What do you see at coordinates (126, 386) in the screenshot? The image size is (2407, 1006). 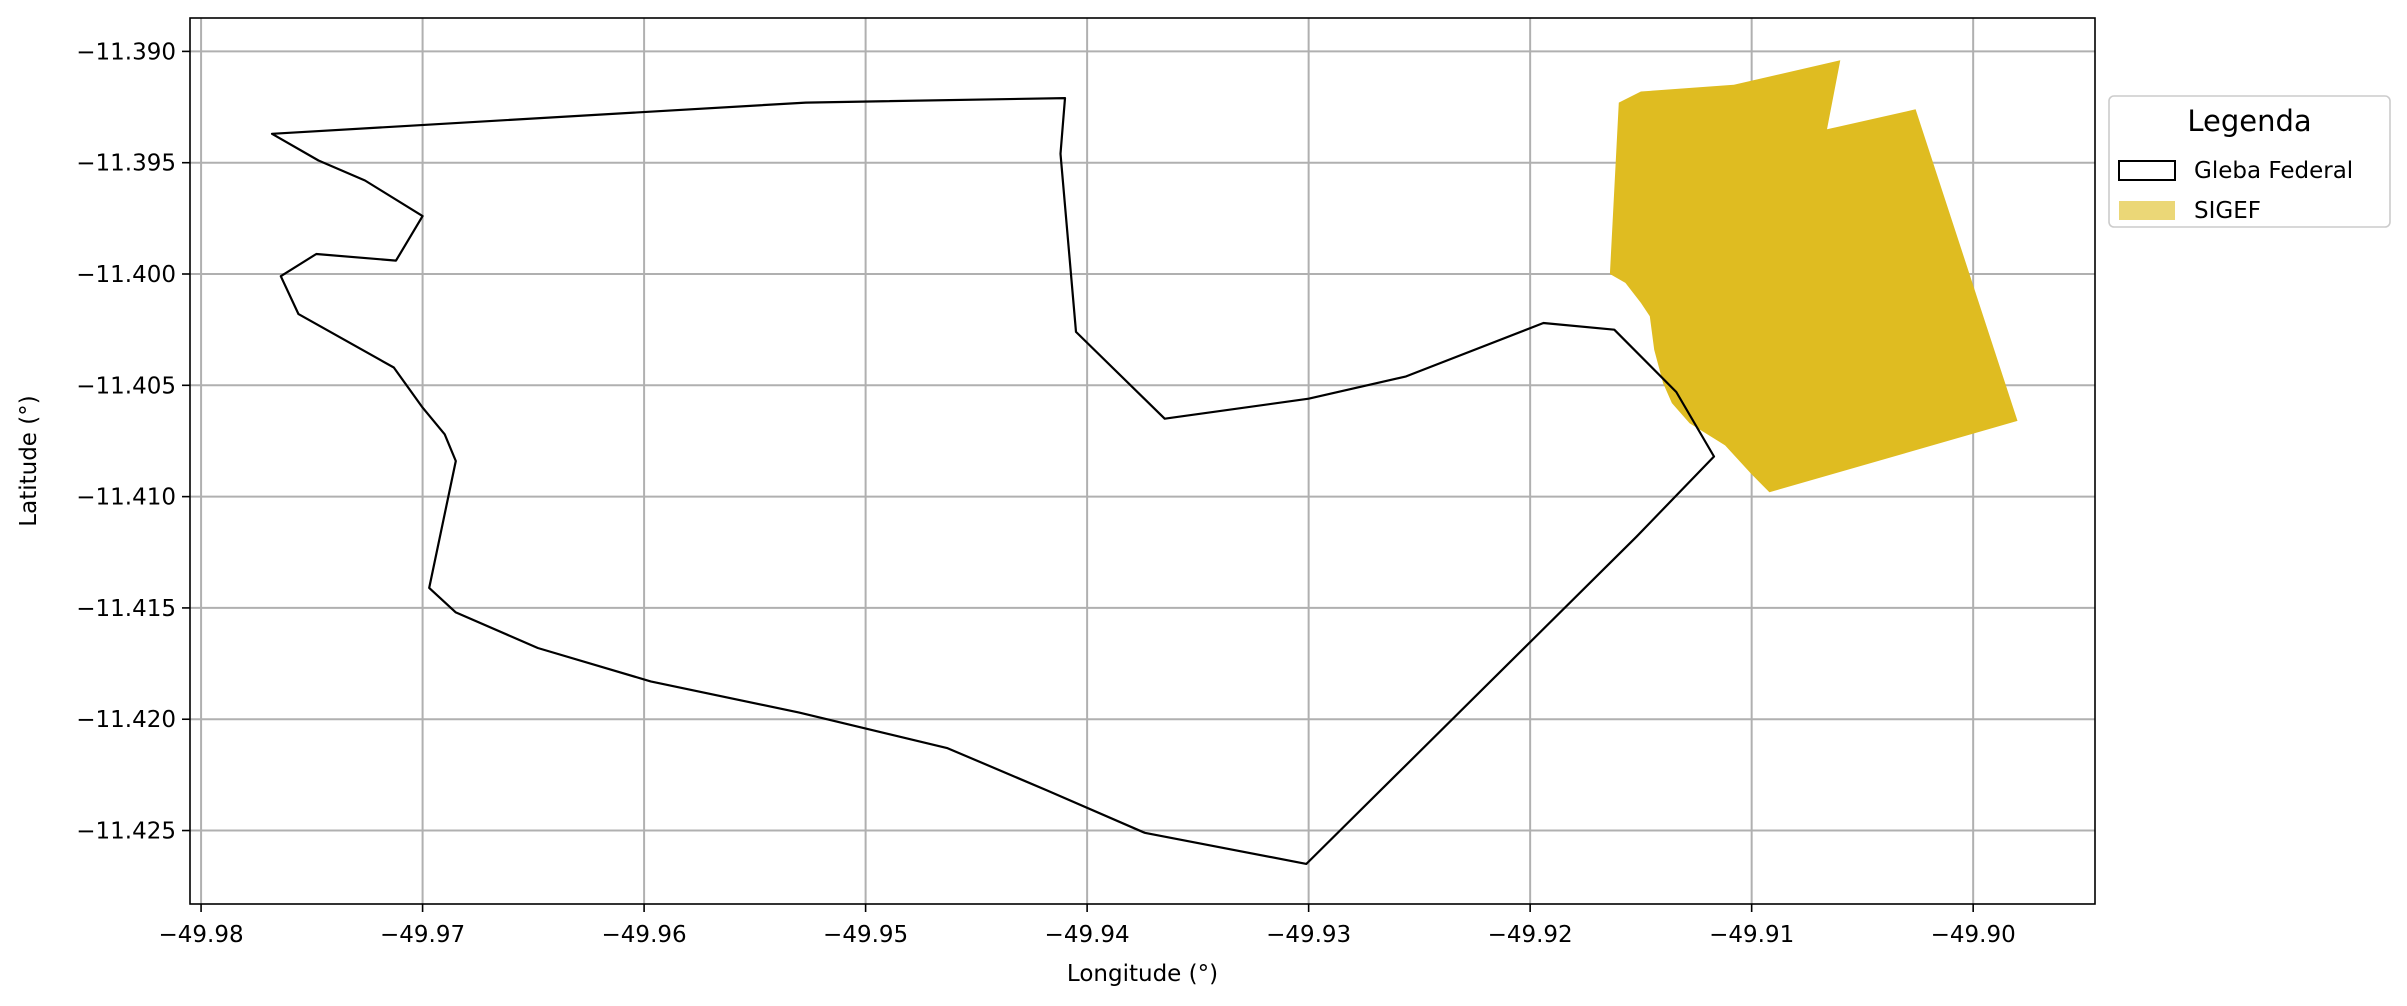 I see `y-tick-label: −11.405` at bounding box center [126, 386].